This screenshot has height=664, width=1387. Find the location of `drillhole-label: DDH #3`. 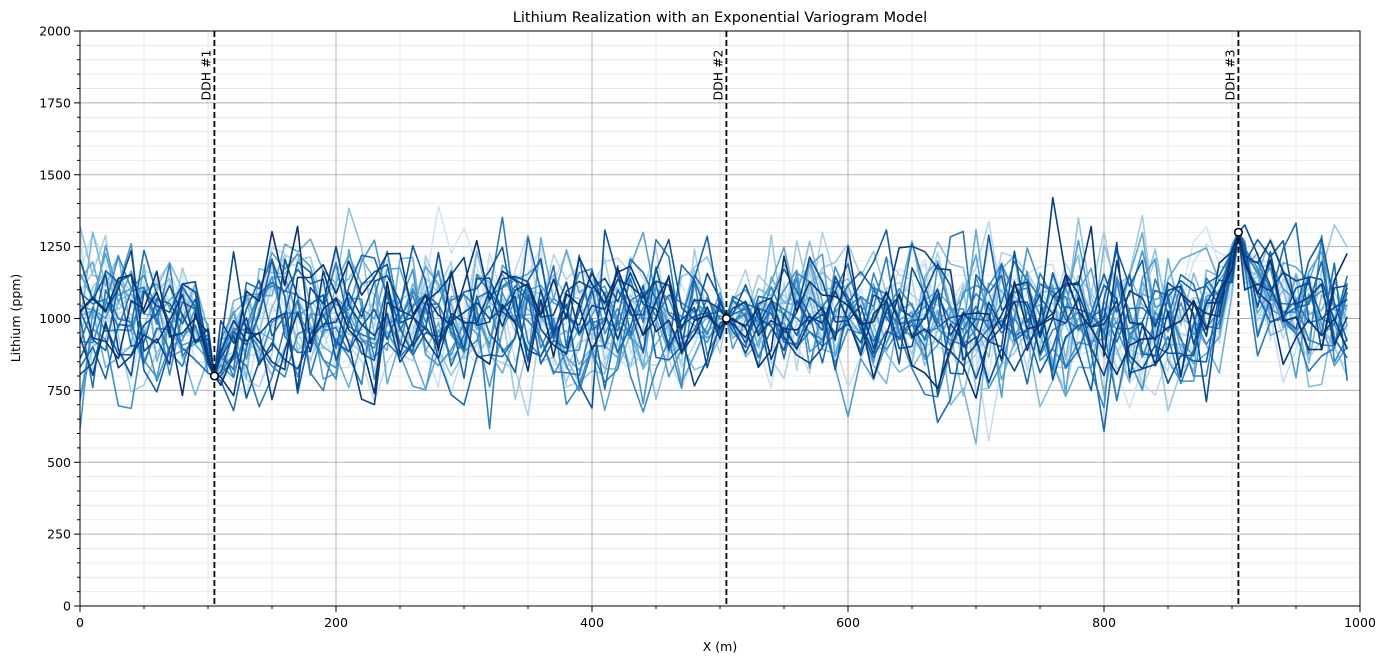

drillhole-label: DDH #3 is located at coordinates (1229, 74).